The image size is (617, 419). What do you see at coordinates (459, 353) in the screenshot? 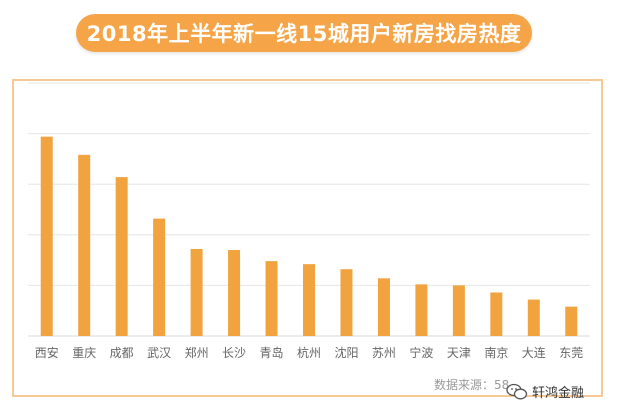
I see `category-label: 天津` at bounding box center [459, 353].